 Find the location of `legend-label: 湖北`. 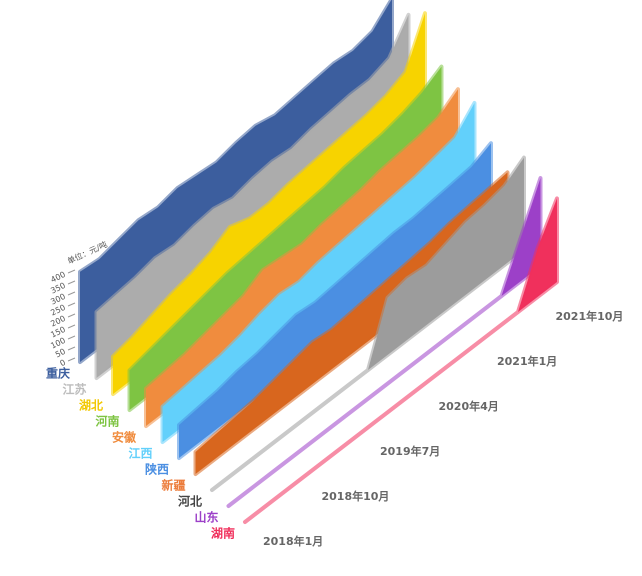

legend-label: 湖北 is located at coordinates (91, 405).